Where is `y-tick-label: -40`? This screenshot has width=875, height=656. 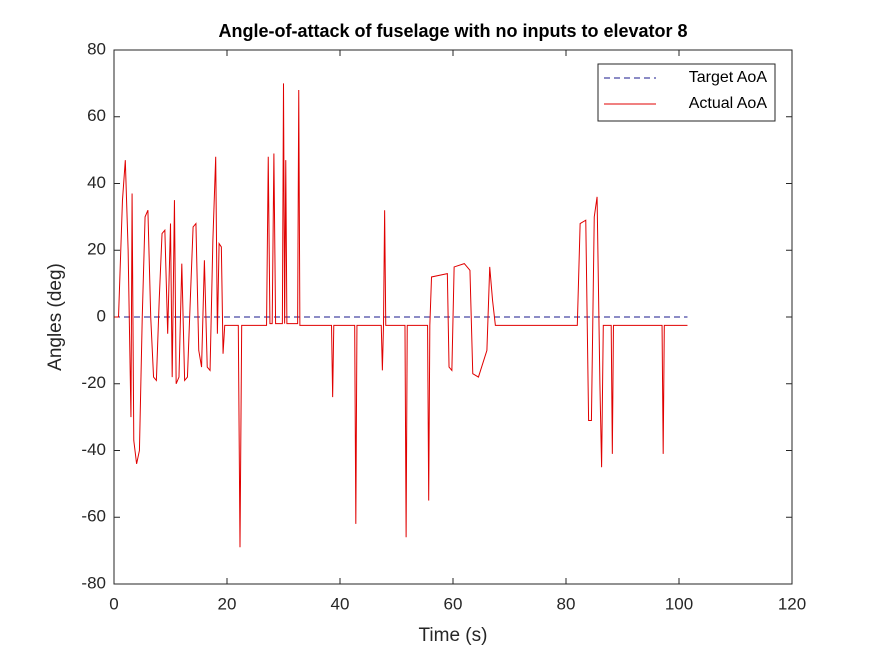
y-tick-label: -40 is located at coordinates (93, 449).